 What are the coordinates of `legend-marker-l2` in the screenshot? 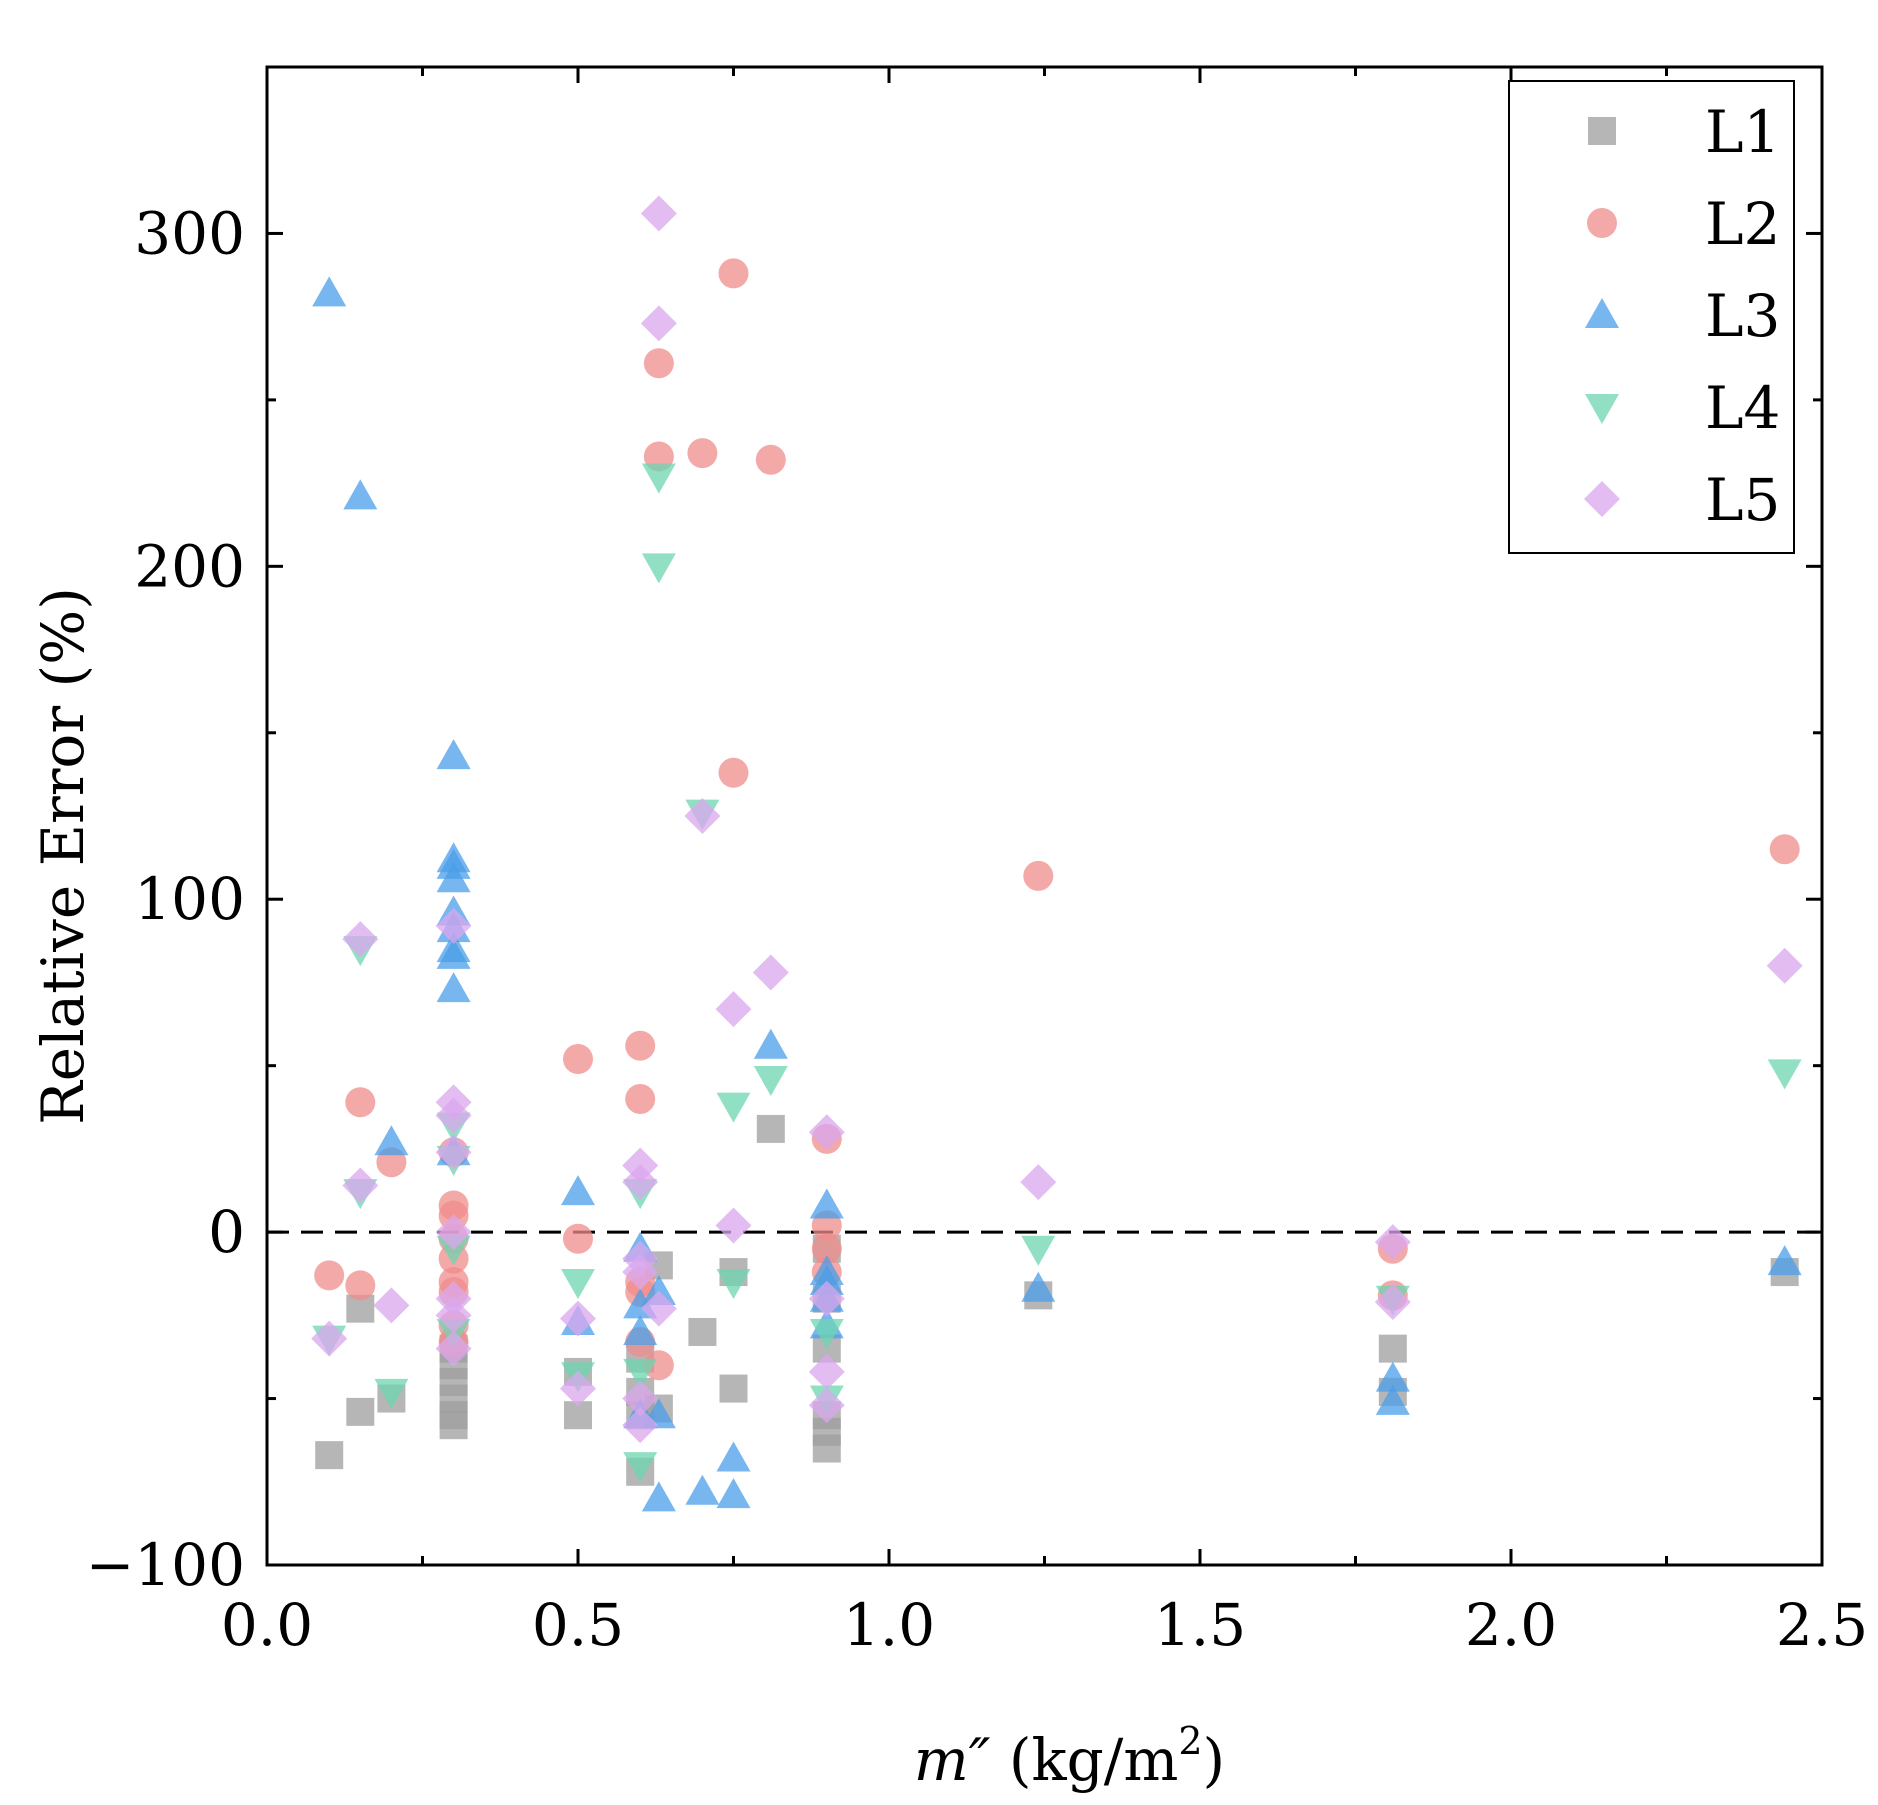 It's located at (1602, 223).